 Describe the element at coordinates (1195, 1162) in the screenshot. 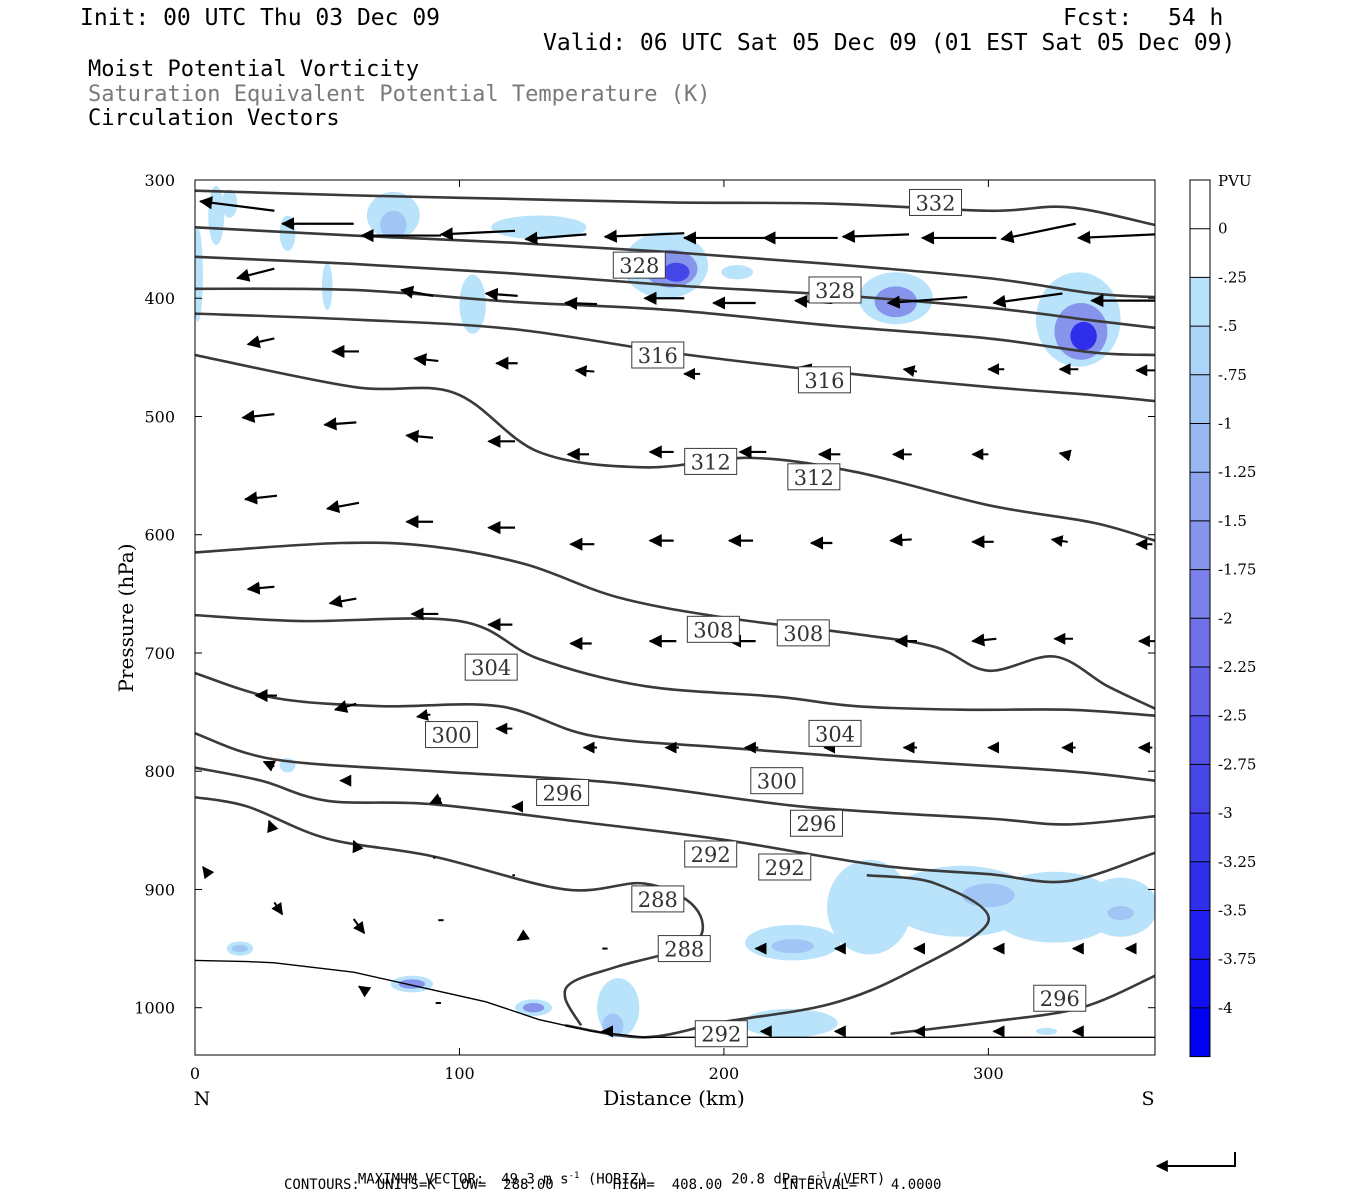

I see `reference-vector-arrow` at that location.